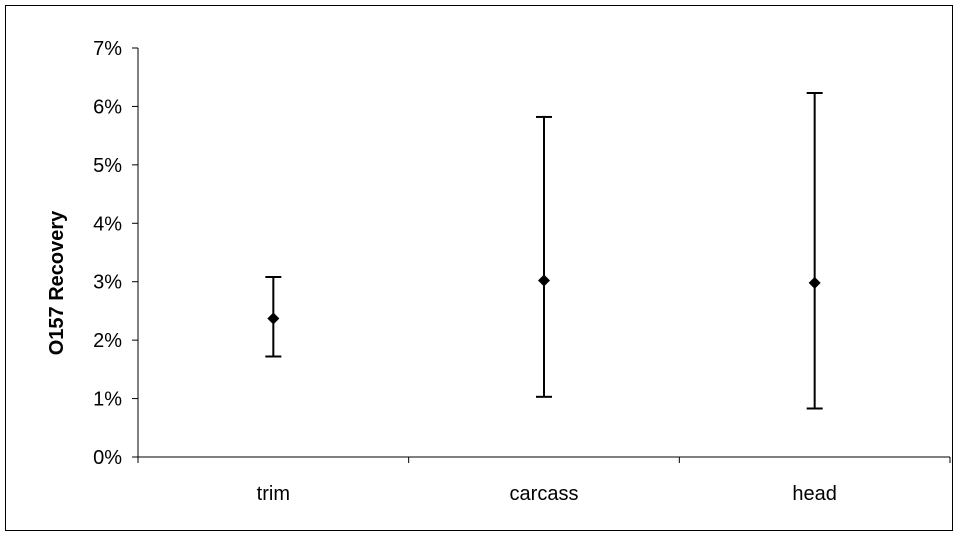 Image resolution: width=959 pixels, height=535 pixels. What do you see at coordinates (107, 458) in the screenshot?
I see `y-tick-label: 0%` at bounding box center [107, 458].